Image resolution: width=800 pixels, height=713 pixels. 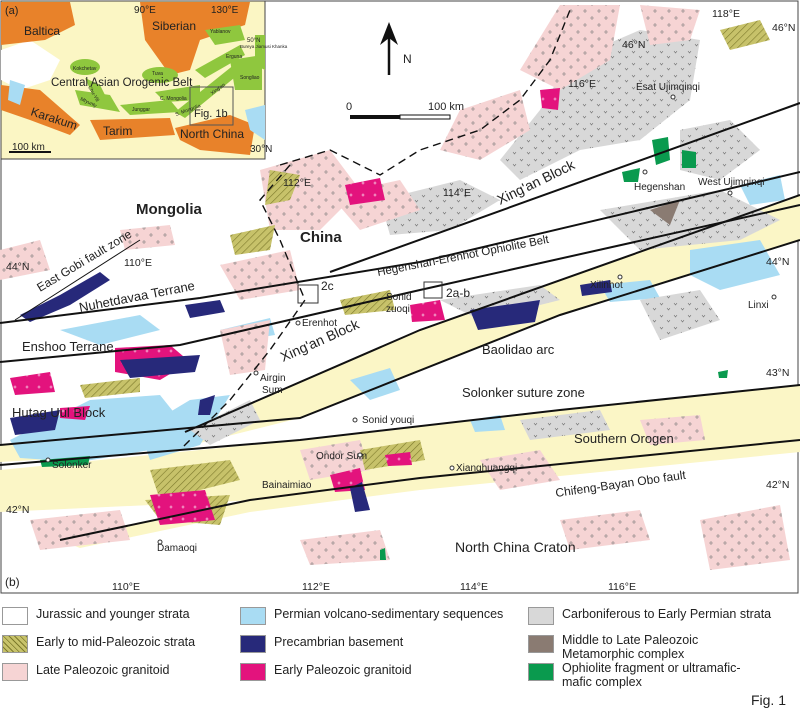 What do you see at coordinates (457, 193) in the screenshot?
I see `inner-114E: 114°E` at bounding box center [457, 193].